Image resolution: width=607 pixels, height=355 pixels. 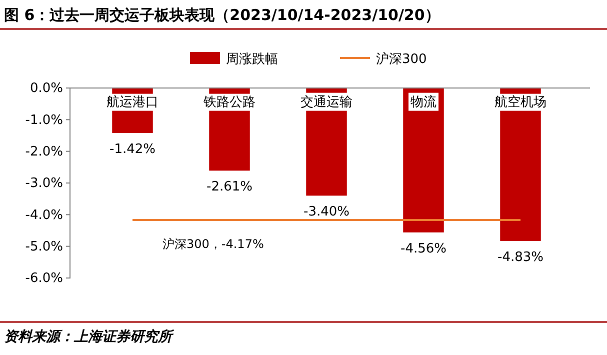 I want to click on y-tick-label: -6.0%, so click(x=44, y=278).